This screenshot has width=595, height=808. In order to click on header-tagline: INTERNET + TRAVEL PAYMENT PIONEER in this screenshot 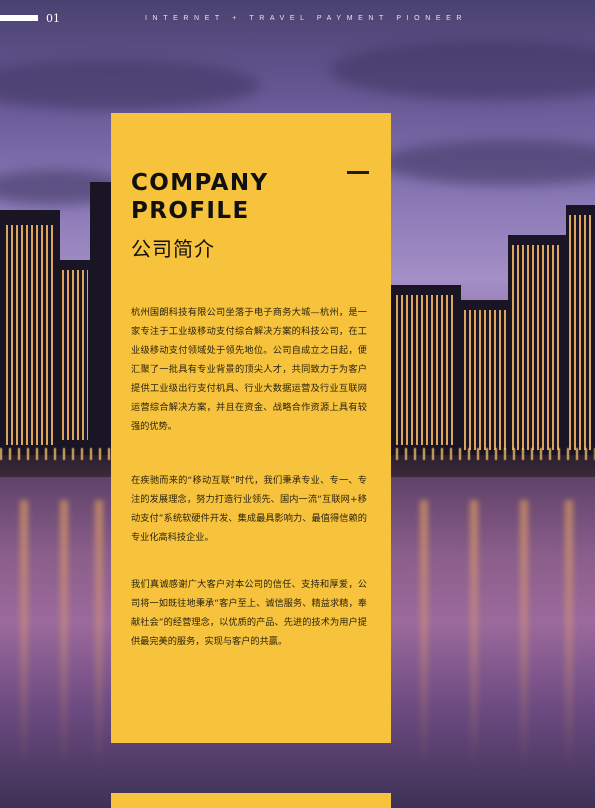, I will do `click(306, 18)`.